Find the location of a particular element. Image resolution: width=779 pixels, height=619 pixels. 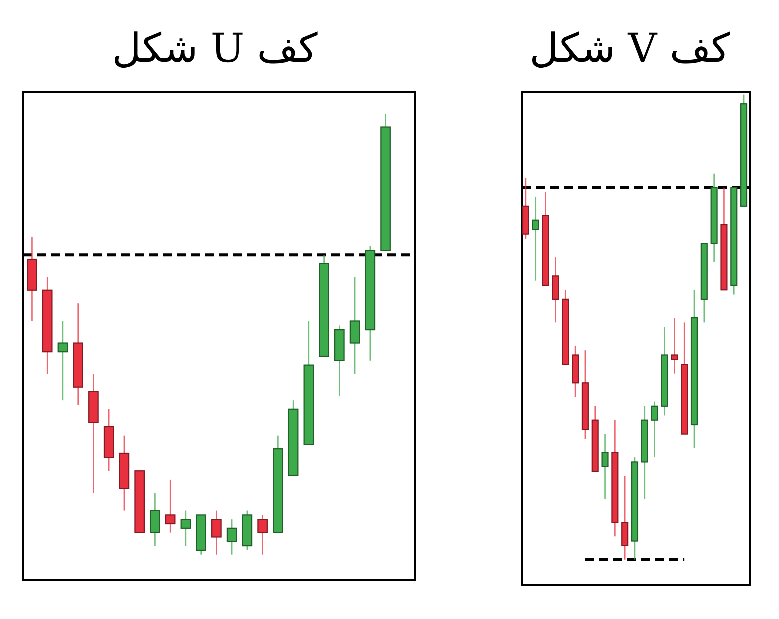

chart-title: کف V شکل is located at coordinates (631, 49).